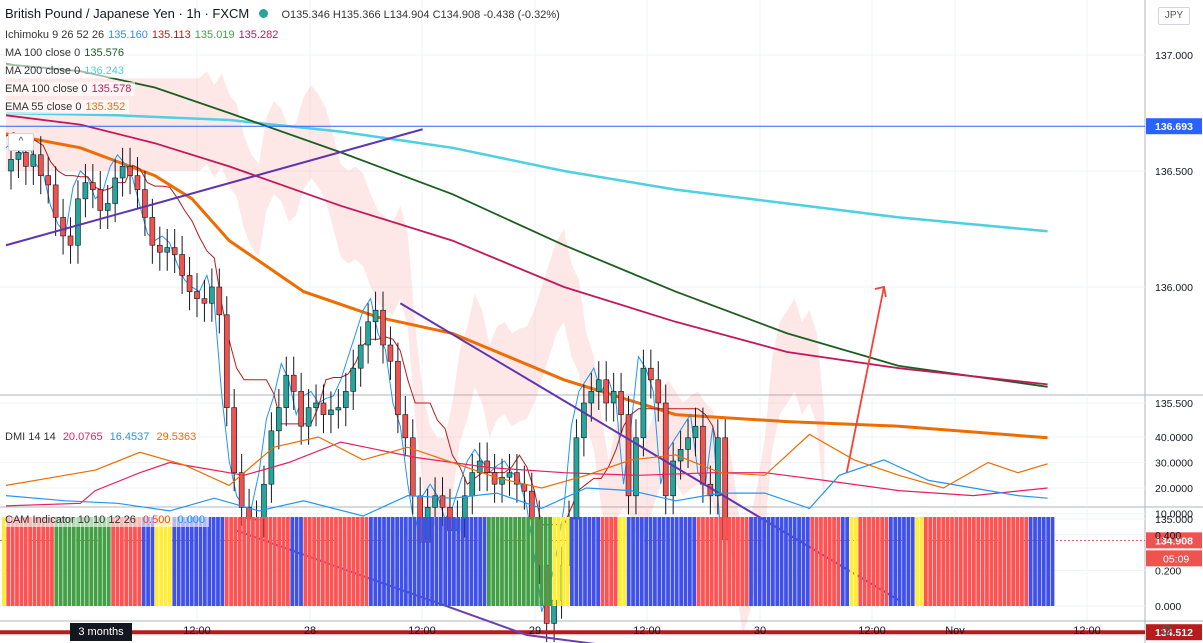  Describe the element at coordinates (176, 437) in the screenshot. I see `dmi-value-adx: 29.5363` at that location.